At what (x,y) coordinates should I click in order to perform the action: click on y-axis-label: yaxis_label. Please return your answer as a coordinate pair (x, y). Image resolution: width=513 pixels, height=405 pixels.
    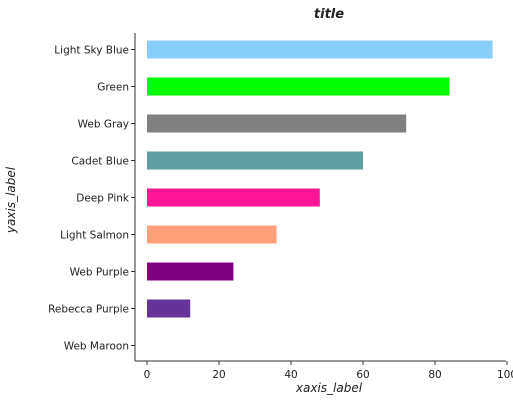
    Looking at the image, I should click on (11, 200).